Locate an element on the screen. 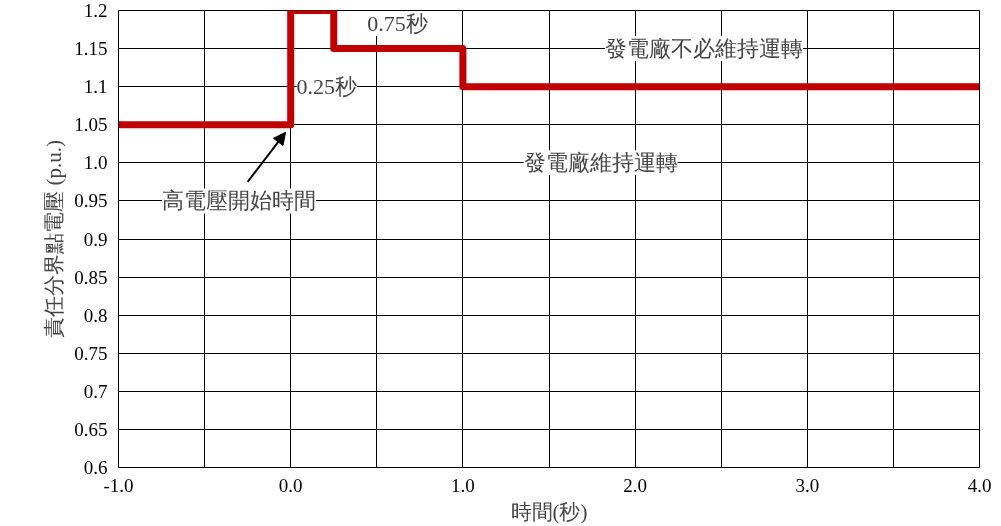  annotation: 0.75秒 is located at coordinates (397, 23).